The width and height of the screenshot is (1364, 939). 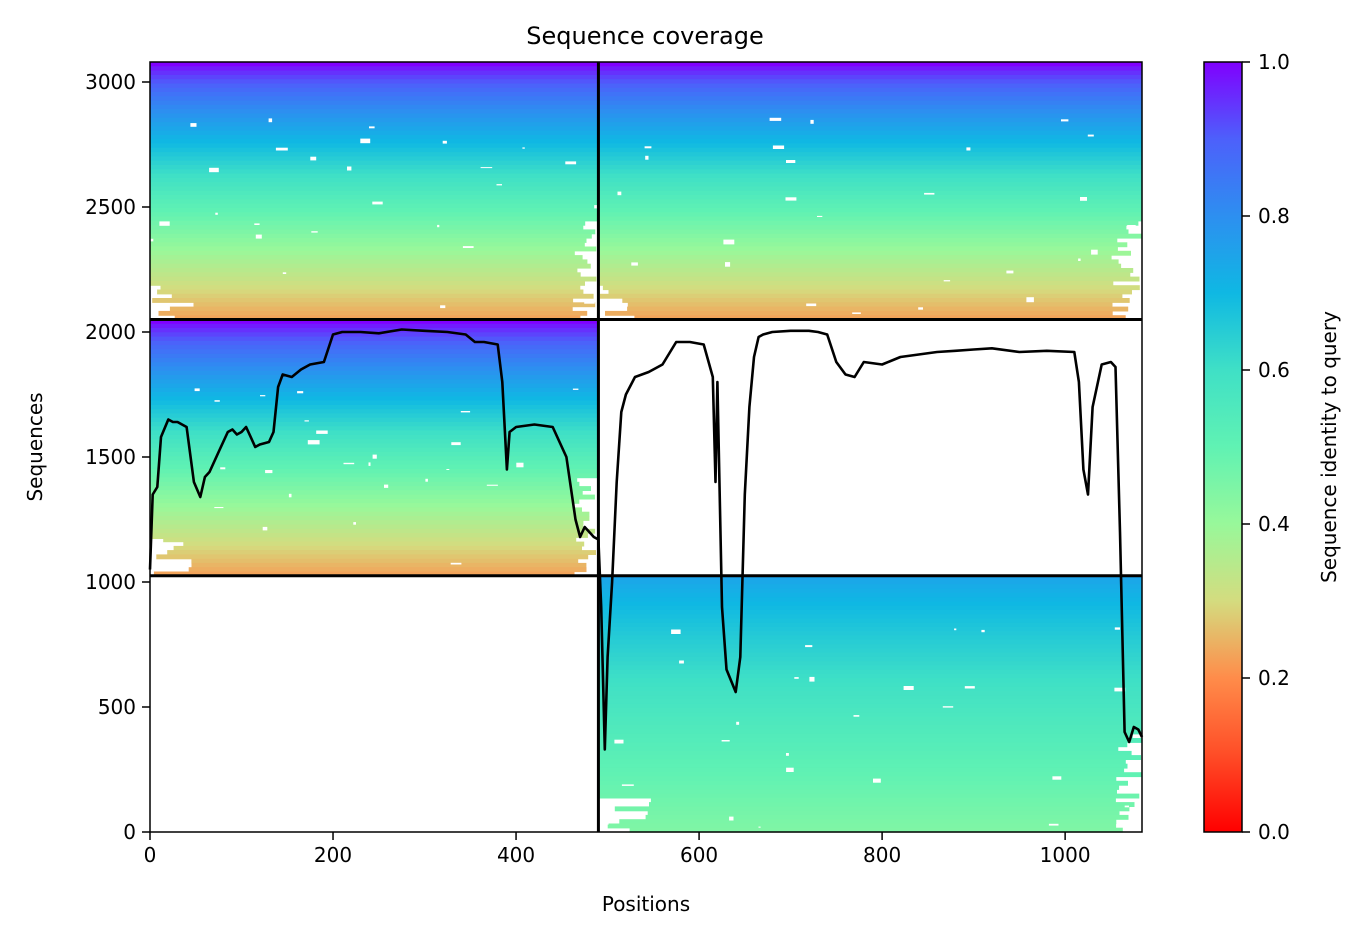 I want to click on y-tick-label: 3000, so click(x=110, y=82).